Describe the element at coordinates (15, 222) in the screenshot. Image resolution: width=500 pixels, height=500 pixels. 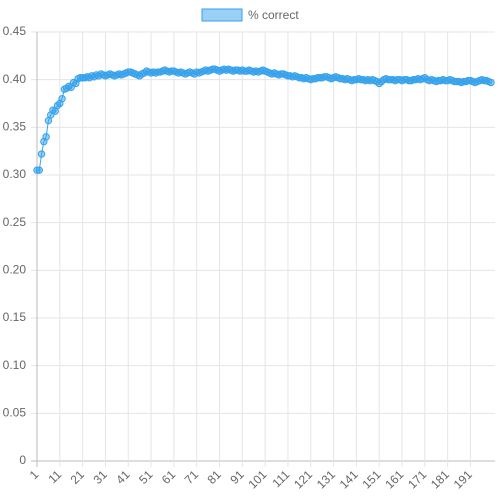
I see `y-tick-label: 0.25` at that location.